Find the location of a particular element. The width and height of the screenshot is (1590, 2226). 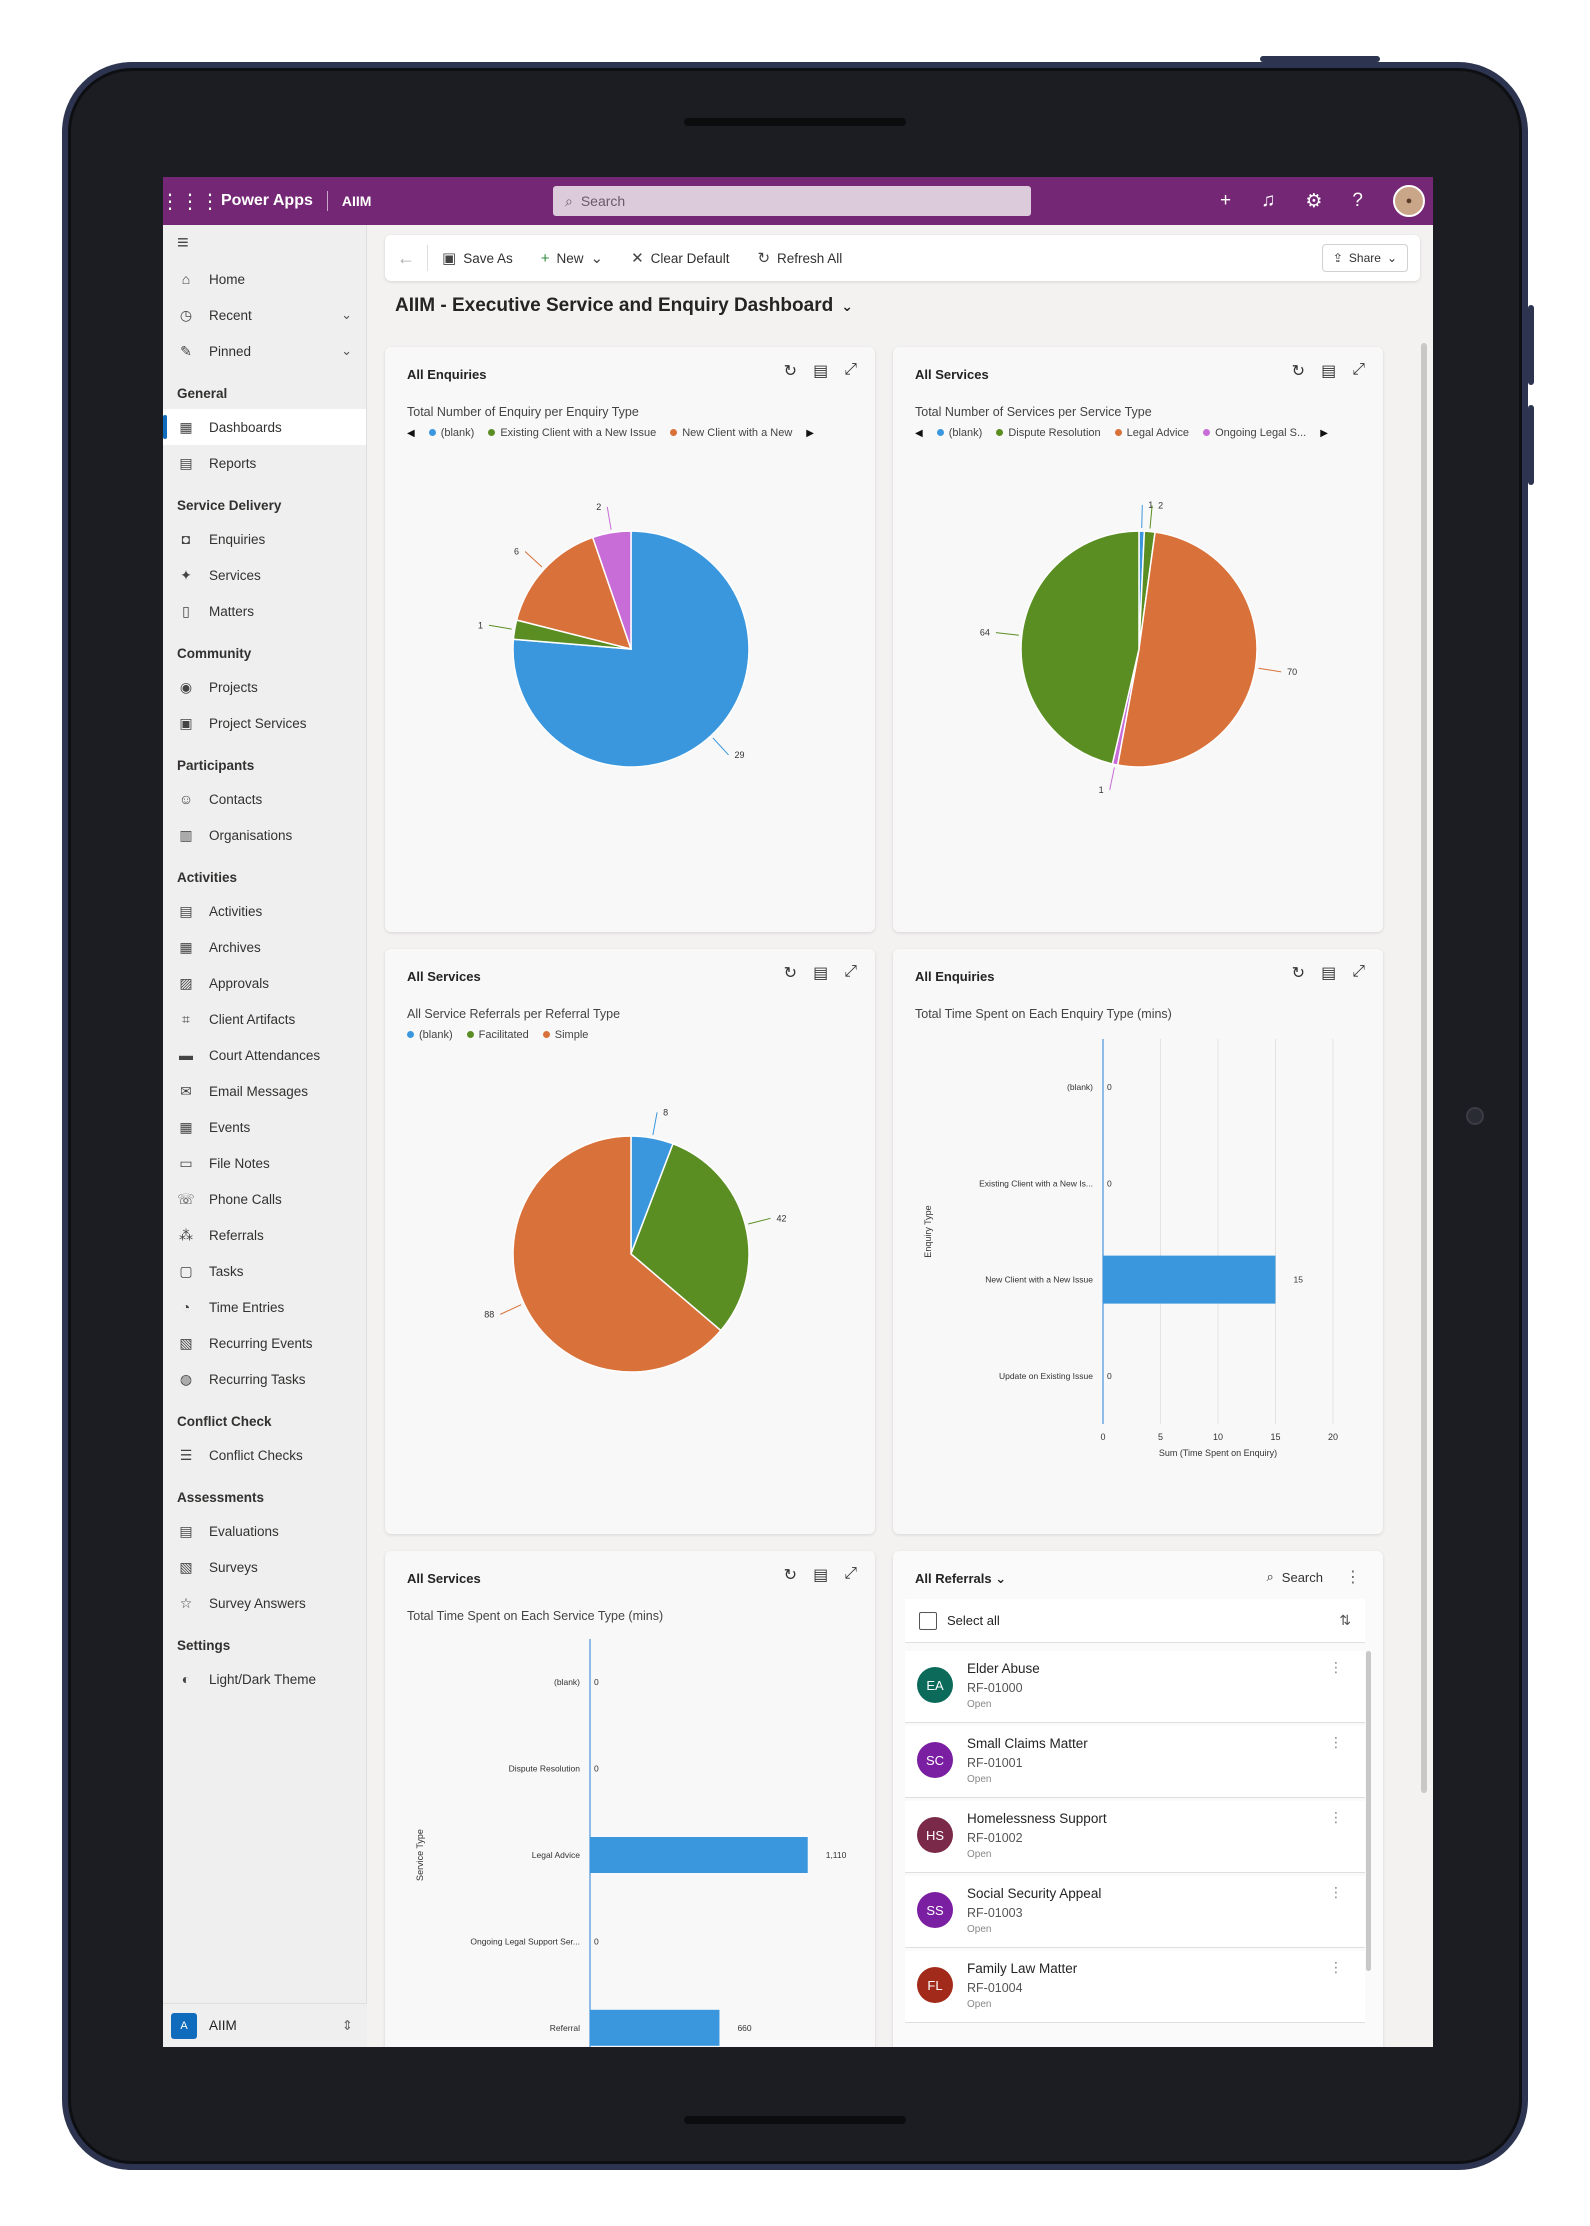

sidebar-item-pinned: ✎ Pinned ⌄ is located at coordinates (264, 351).